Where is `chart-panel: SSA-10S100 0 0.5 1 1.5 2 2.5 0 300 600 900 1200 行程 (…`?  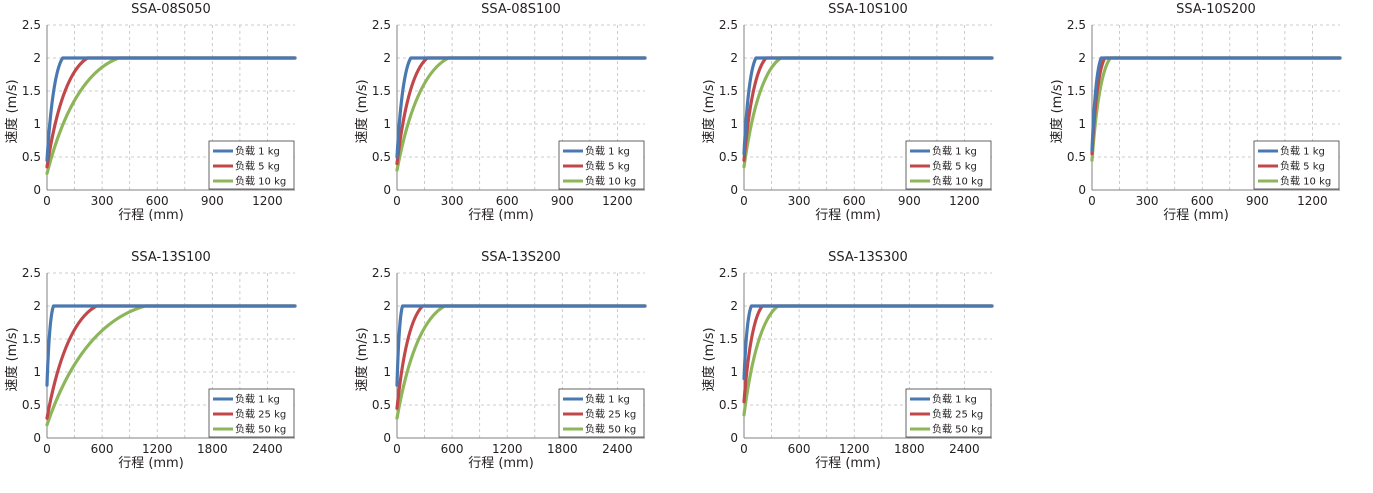 chart-panel: SSA-10S100 0 0.5 1 1.5 2 2.5 0 300 600 900 1200 行程 (… is located at coordinates (862, 122).